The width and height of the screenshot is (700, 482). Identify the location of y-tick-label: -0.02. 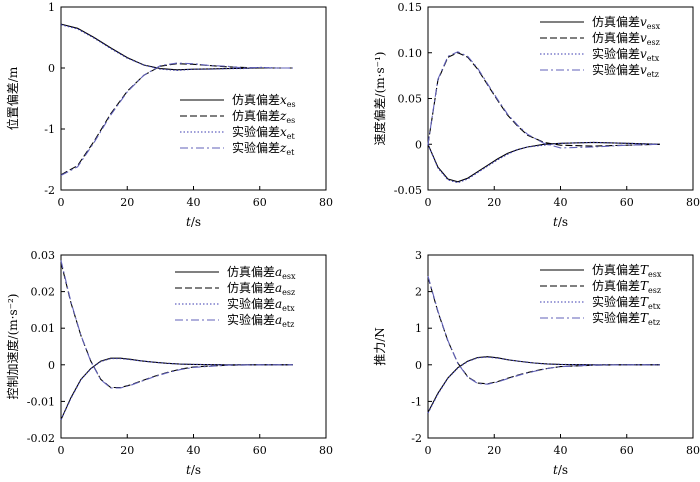
(41, 438).